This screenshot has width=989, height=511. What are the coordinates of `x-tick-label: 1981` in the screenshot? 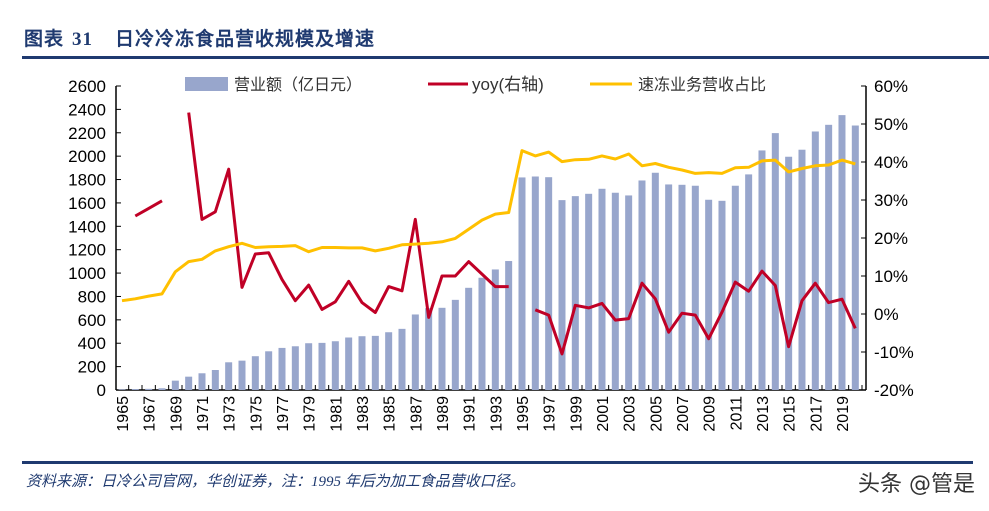 It's located at (336, 414).